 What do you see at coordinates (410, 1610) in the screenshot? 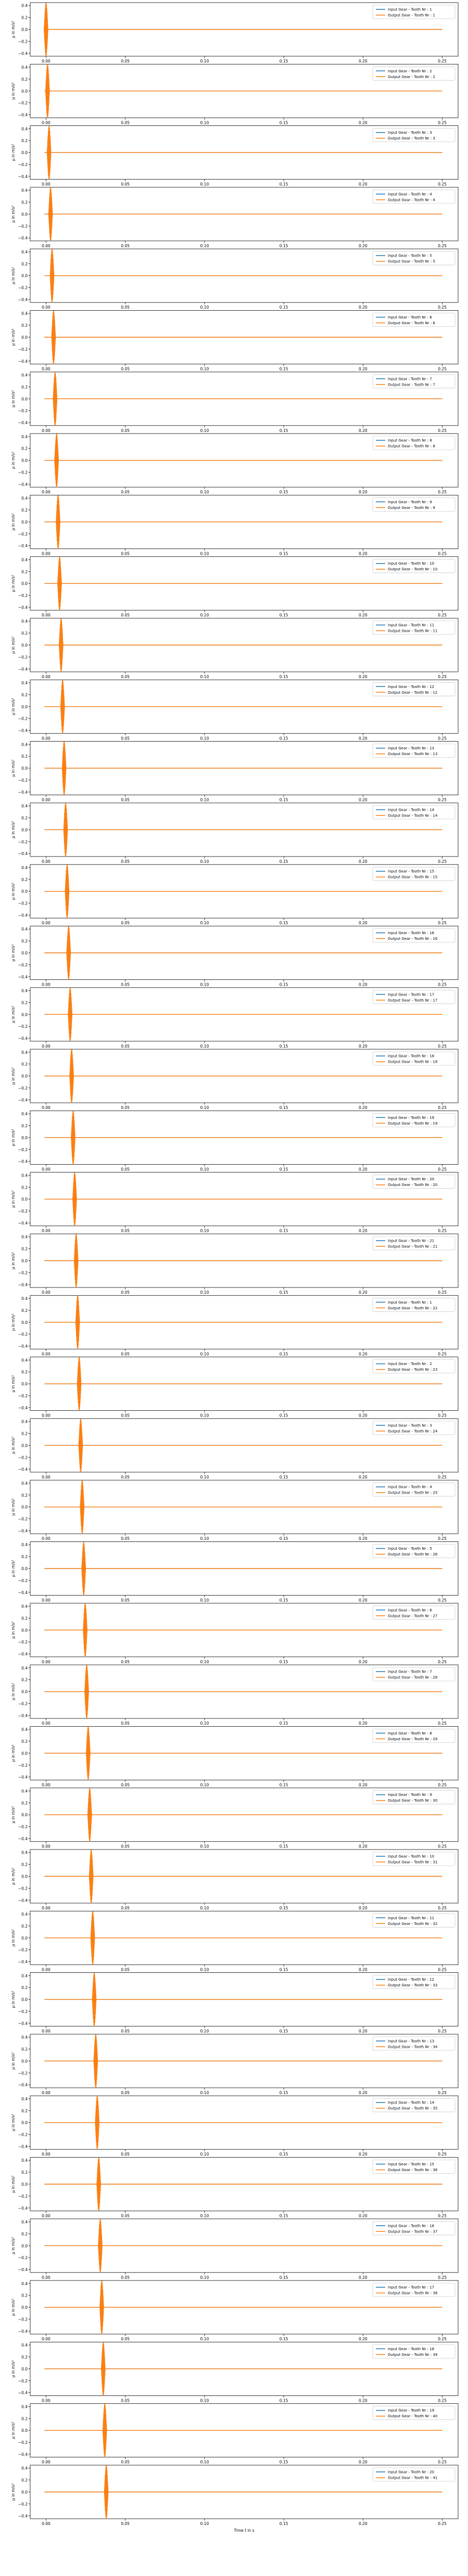
I see `legend-entry-input: Input Gear - Tooth Nr : 6` at bounding box center [410, 1610].